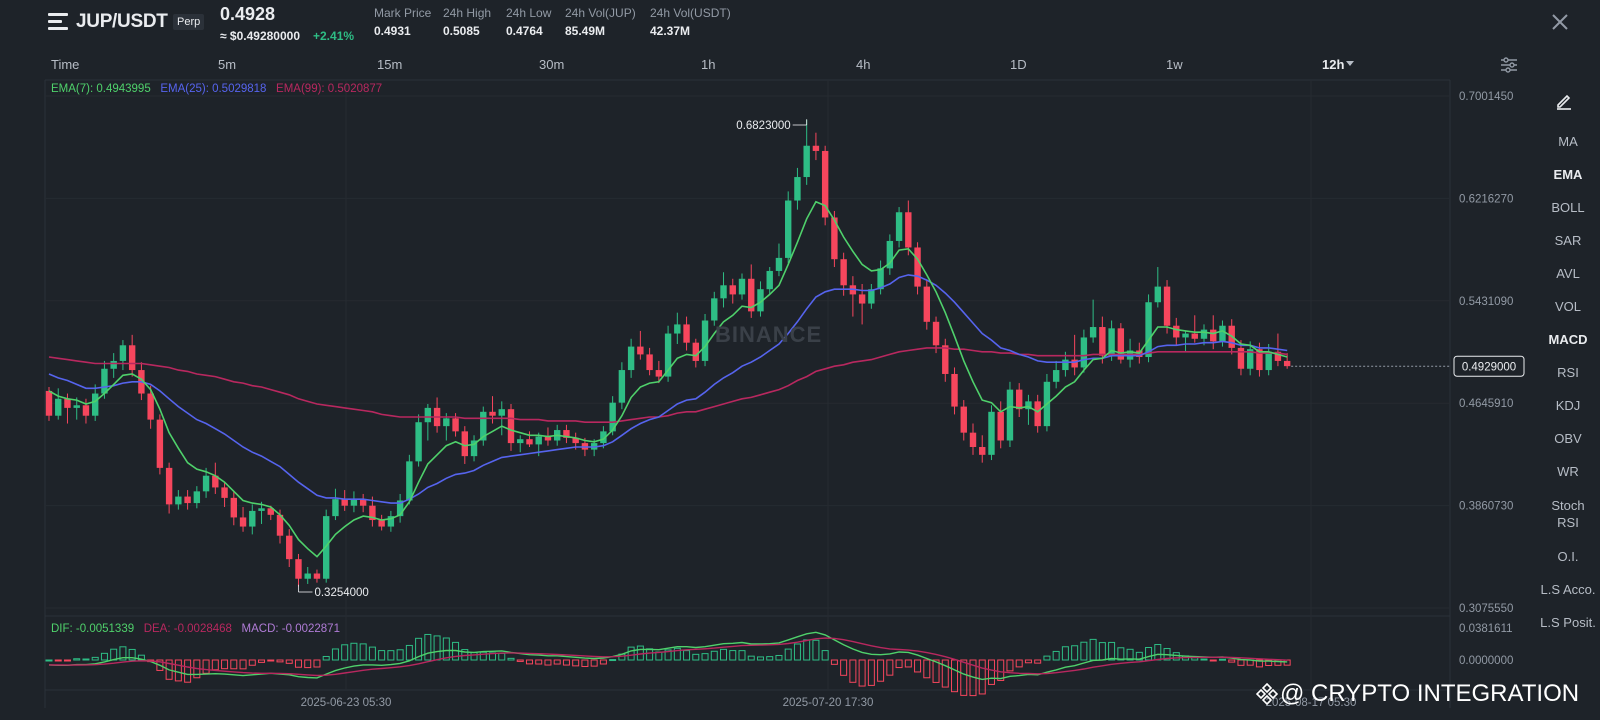 Image resolution: width=1600 pixels, height=720 pixels. Describe the element at coordinates (863, 64) in the screenshot. I see `tab-4h: 4h` at that location.